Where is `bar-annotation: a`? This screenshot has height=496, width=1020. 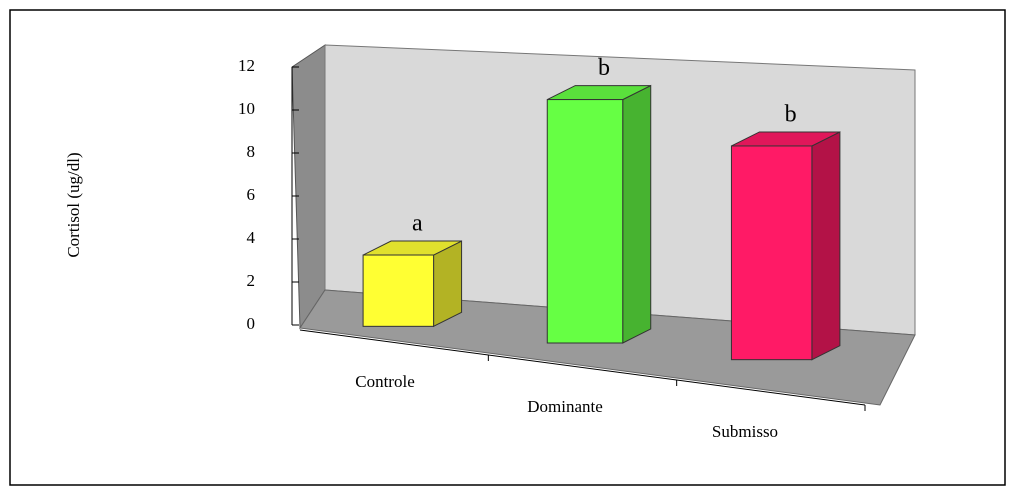 bar-annotation: a is located at coordinates (417, 224).